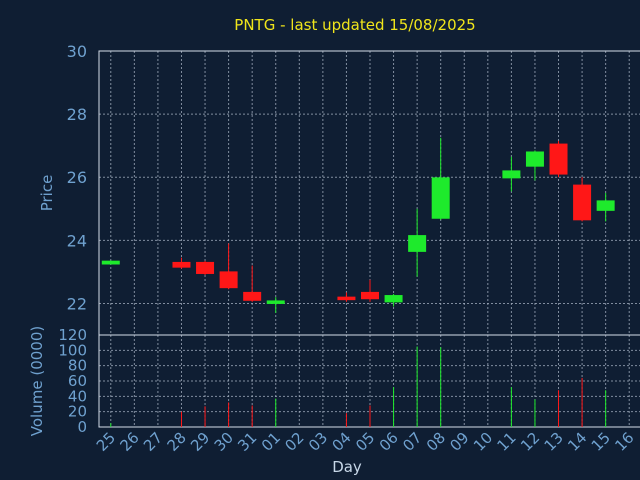  What do you see at coordinates (72, 335) in the screenshot?
I see `volume-y-tick-label: 120` at bounding box center [72, 335].